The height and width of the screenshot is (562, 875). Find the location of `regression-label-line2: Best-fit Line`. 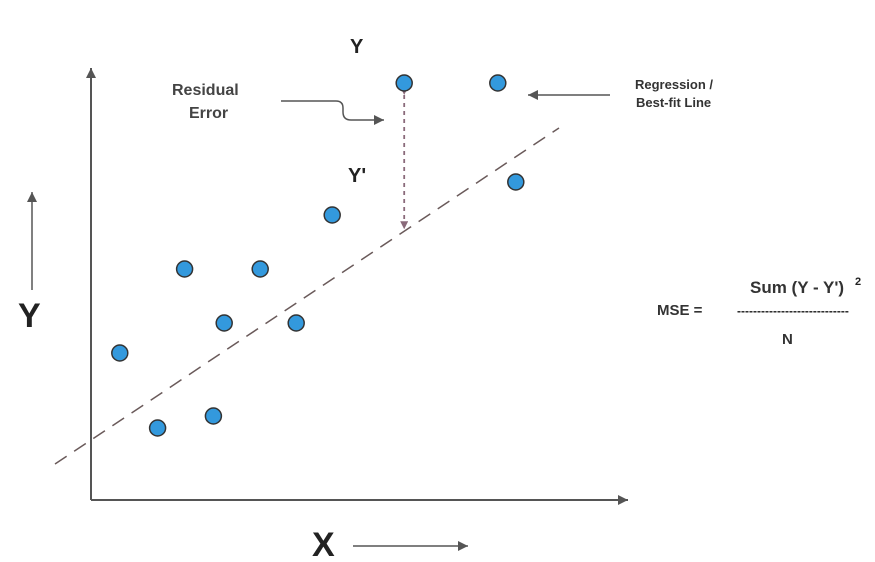

regression-label-line2: Best-fit Line is located at coordinates (673, 102).